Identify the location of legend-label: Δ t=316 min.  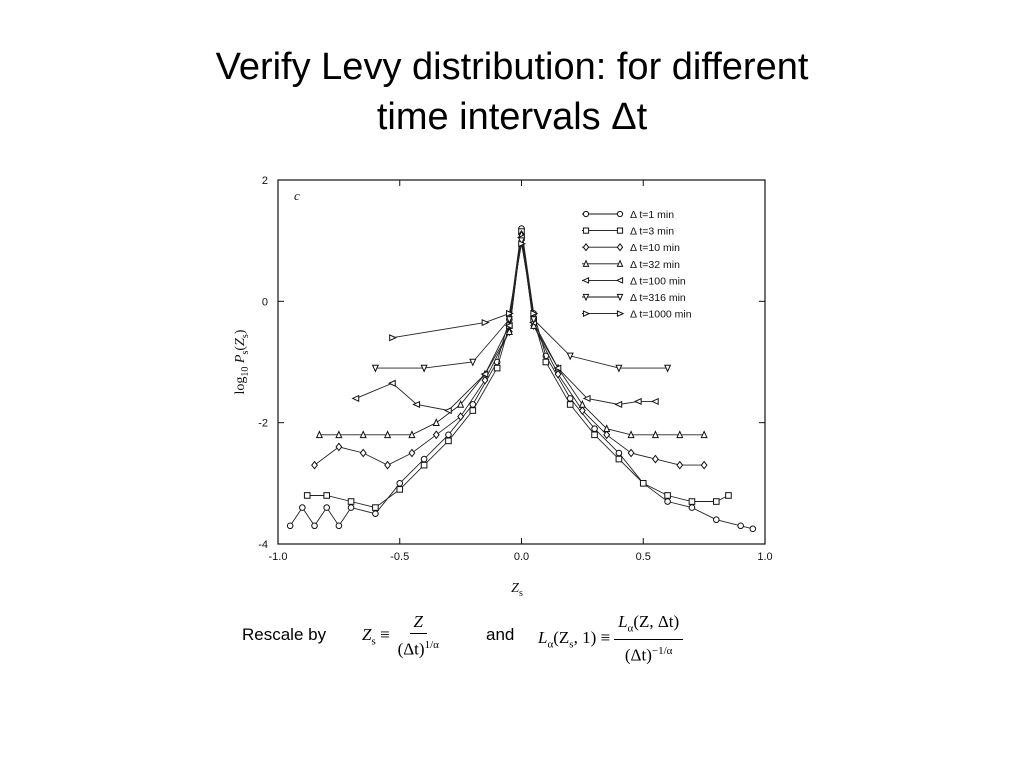
(658, 298).